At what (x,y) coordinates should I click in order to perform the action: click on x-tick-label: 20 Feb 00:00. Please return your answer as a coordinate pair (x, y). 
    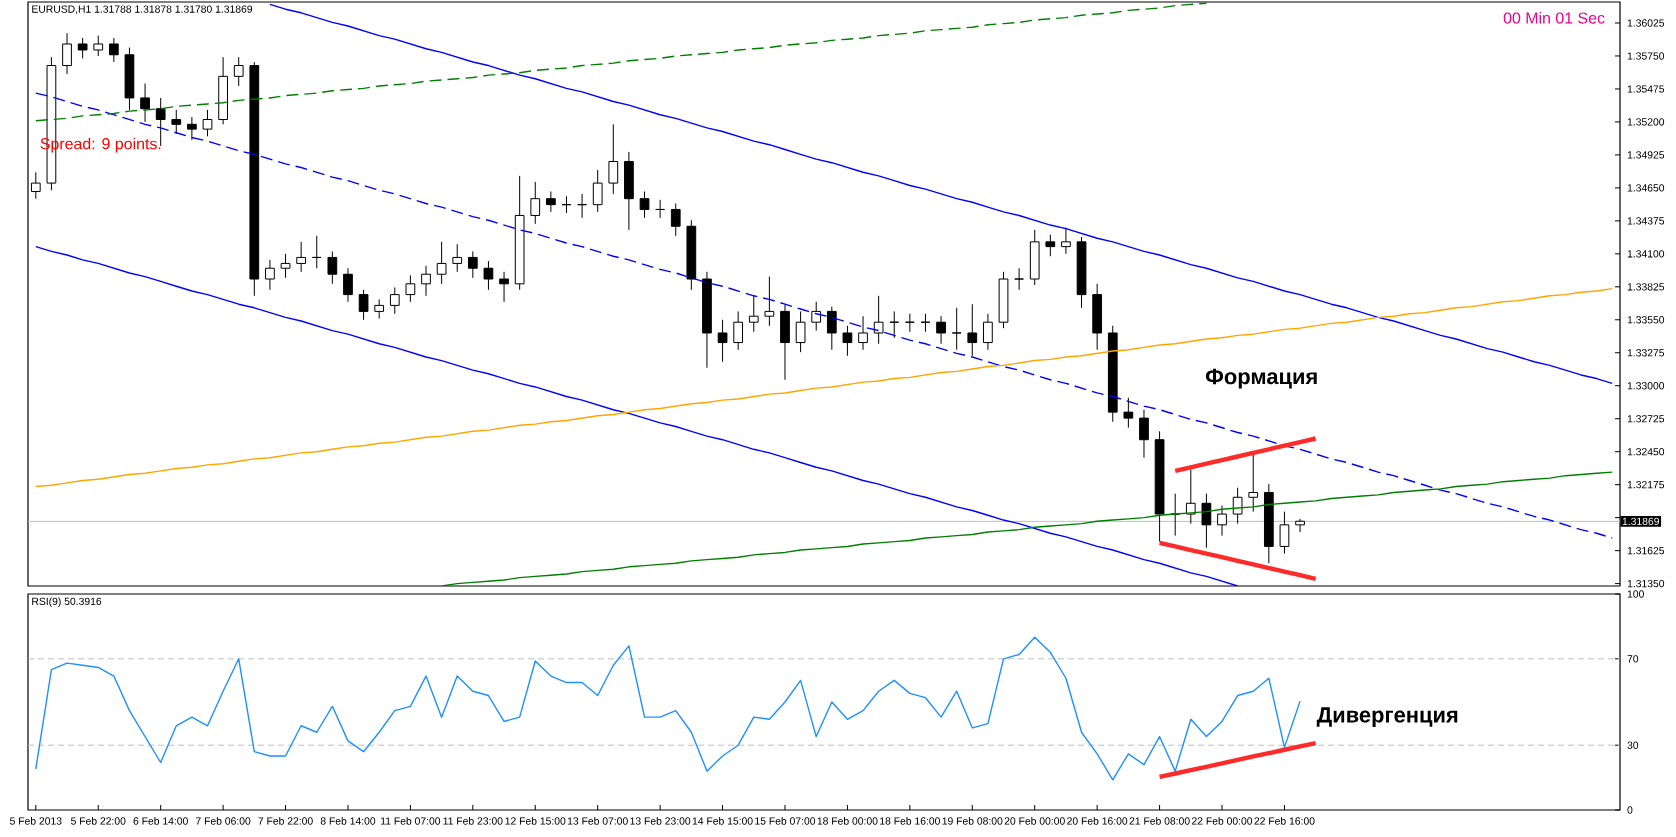
    Looking at the image, I should click on (1034, 821).